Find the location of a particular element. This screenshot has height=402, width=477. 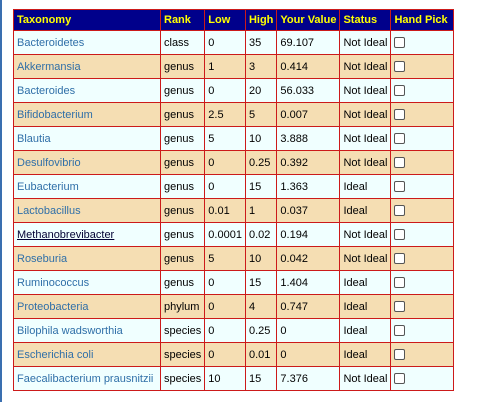

taxonomy-cell: Lactobacillus is located at coordinates (87, 210).